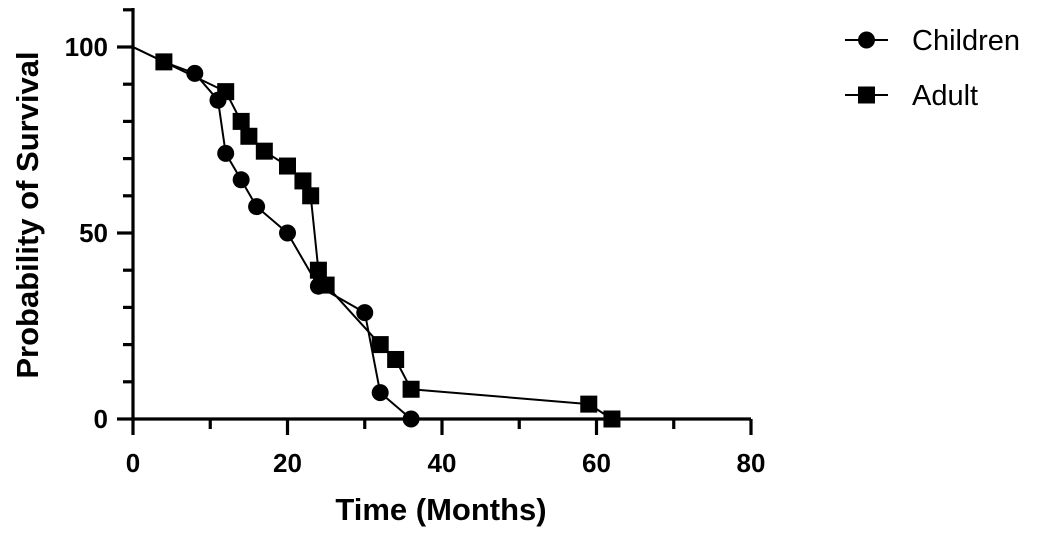 The image size is (1042, 537). Describe the element at coordinates (133, 463) in the screenshot. I see `x-tick-label: 0` at that location.